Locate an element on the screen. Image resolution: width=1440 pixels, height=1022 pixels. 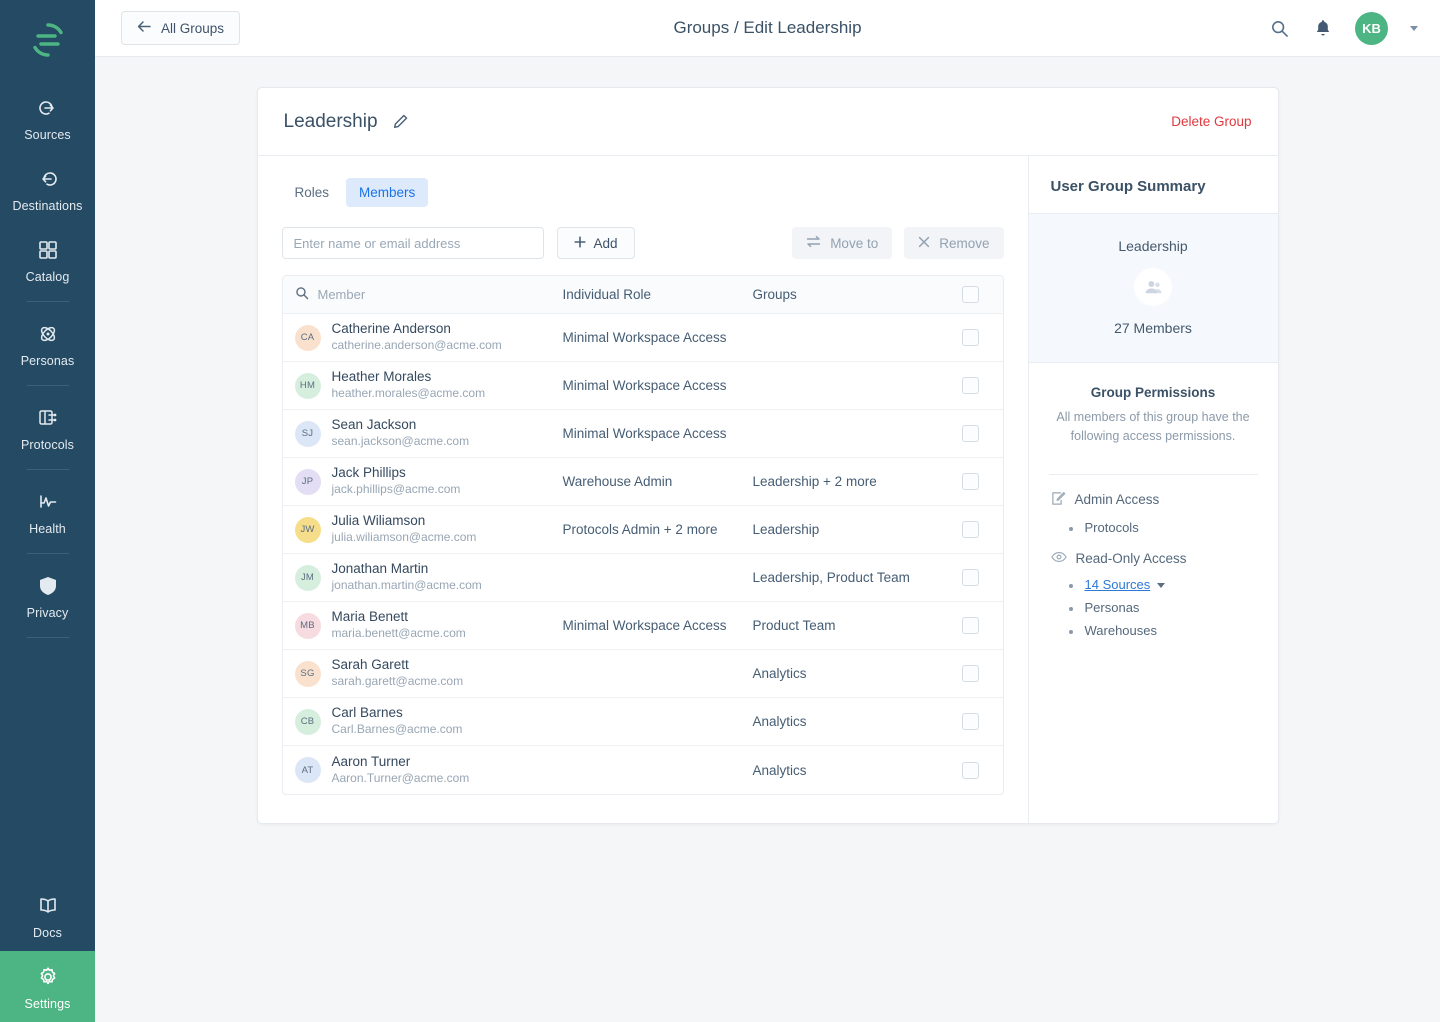
move-to-button: Move to is located at coordinates (842, 243).